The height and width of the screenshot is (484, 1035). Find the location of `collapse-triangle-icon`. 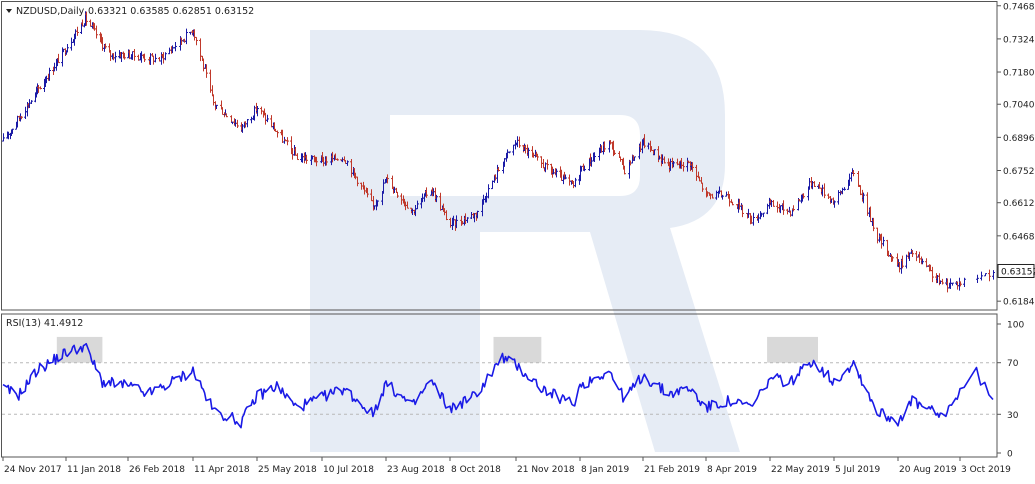

collapse-triangle-icon is located at coordinates (9, 11).